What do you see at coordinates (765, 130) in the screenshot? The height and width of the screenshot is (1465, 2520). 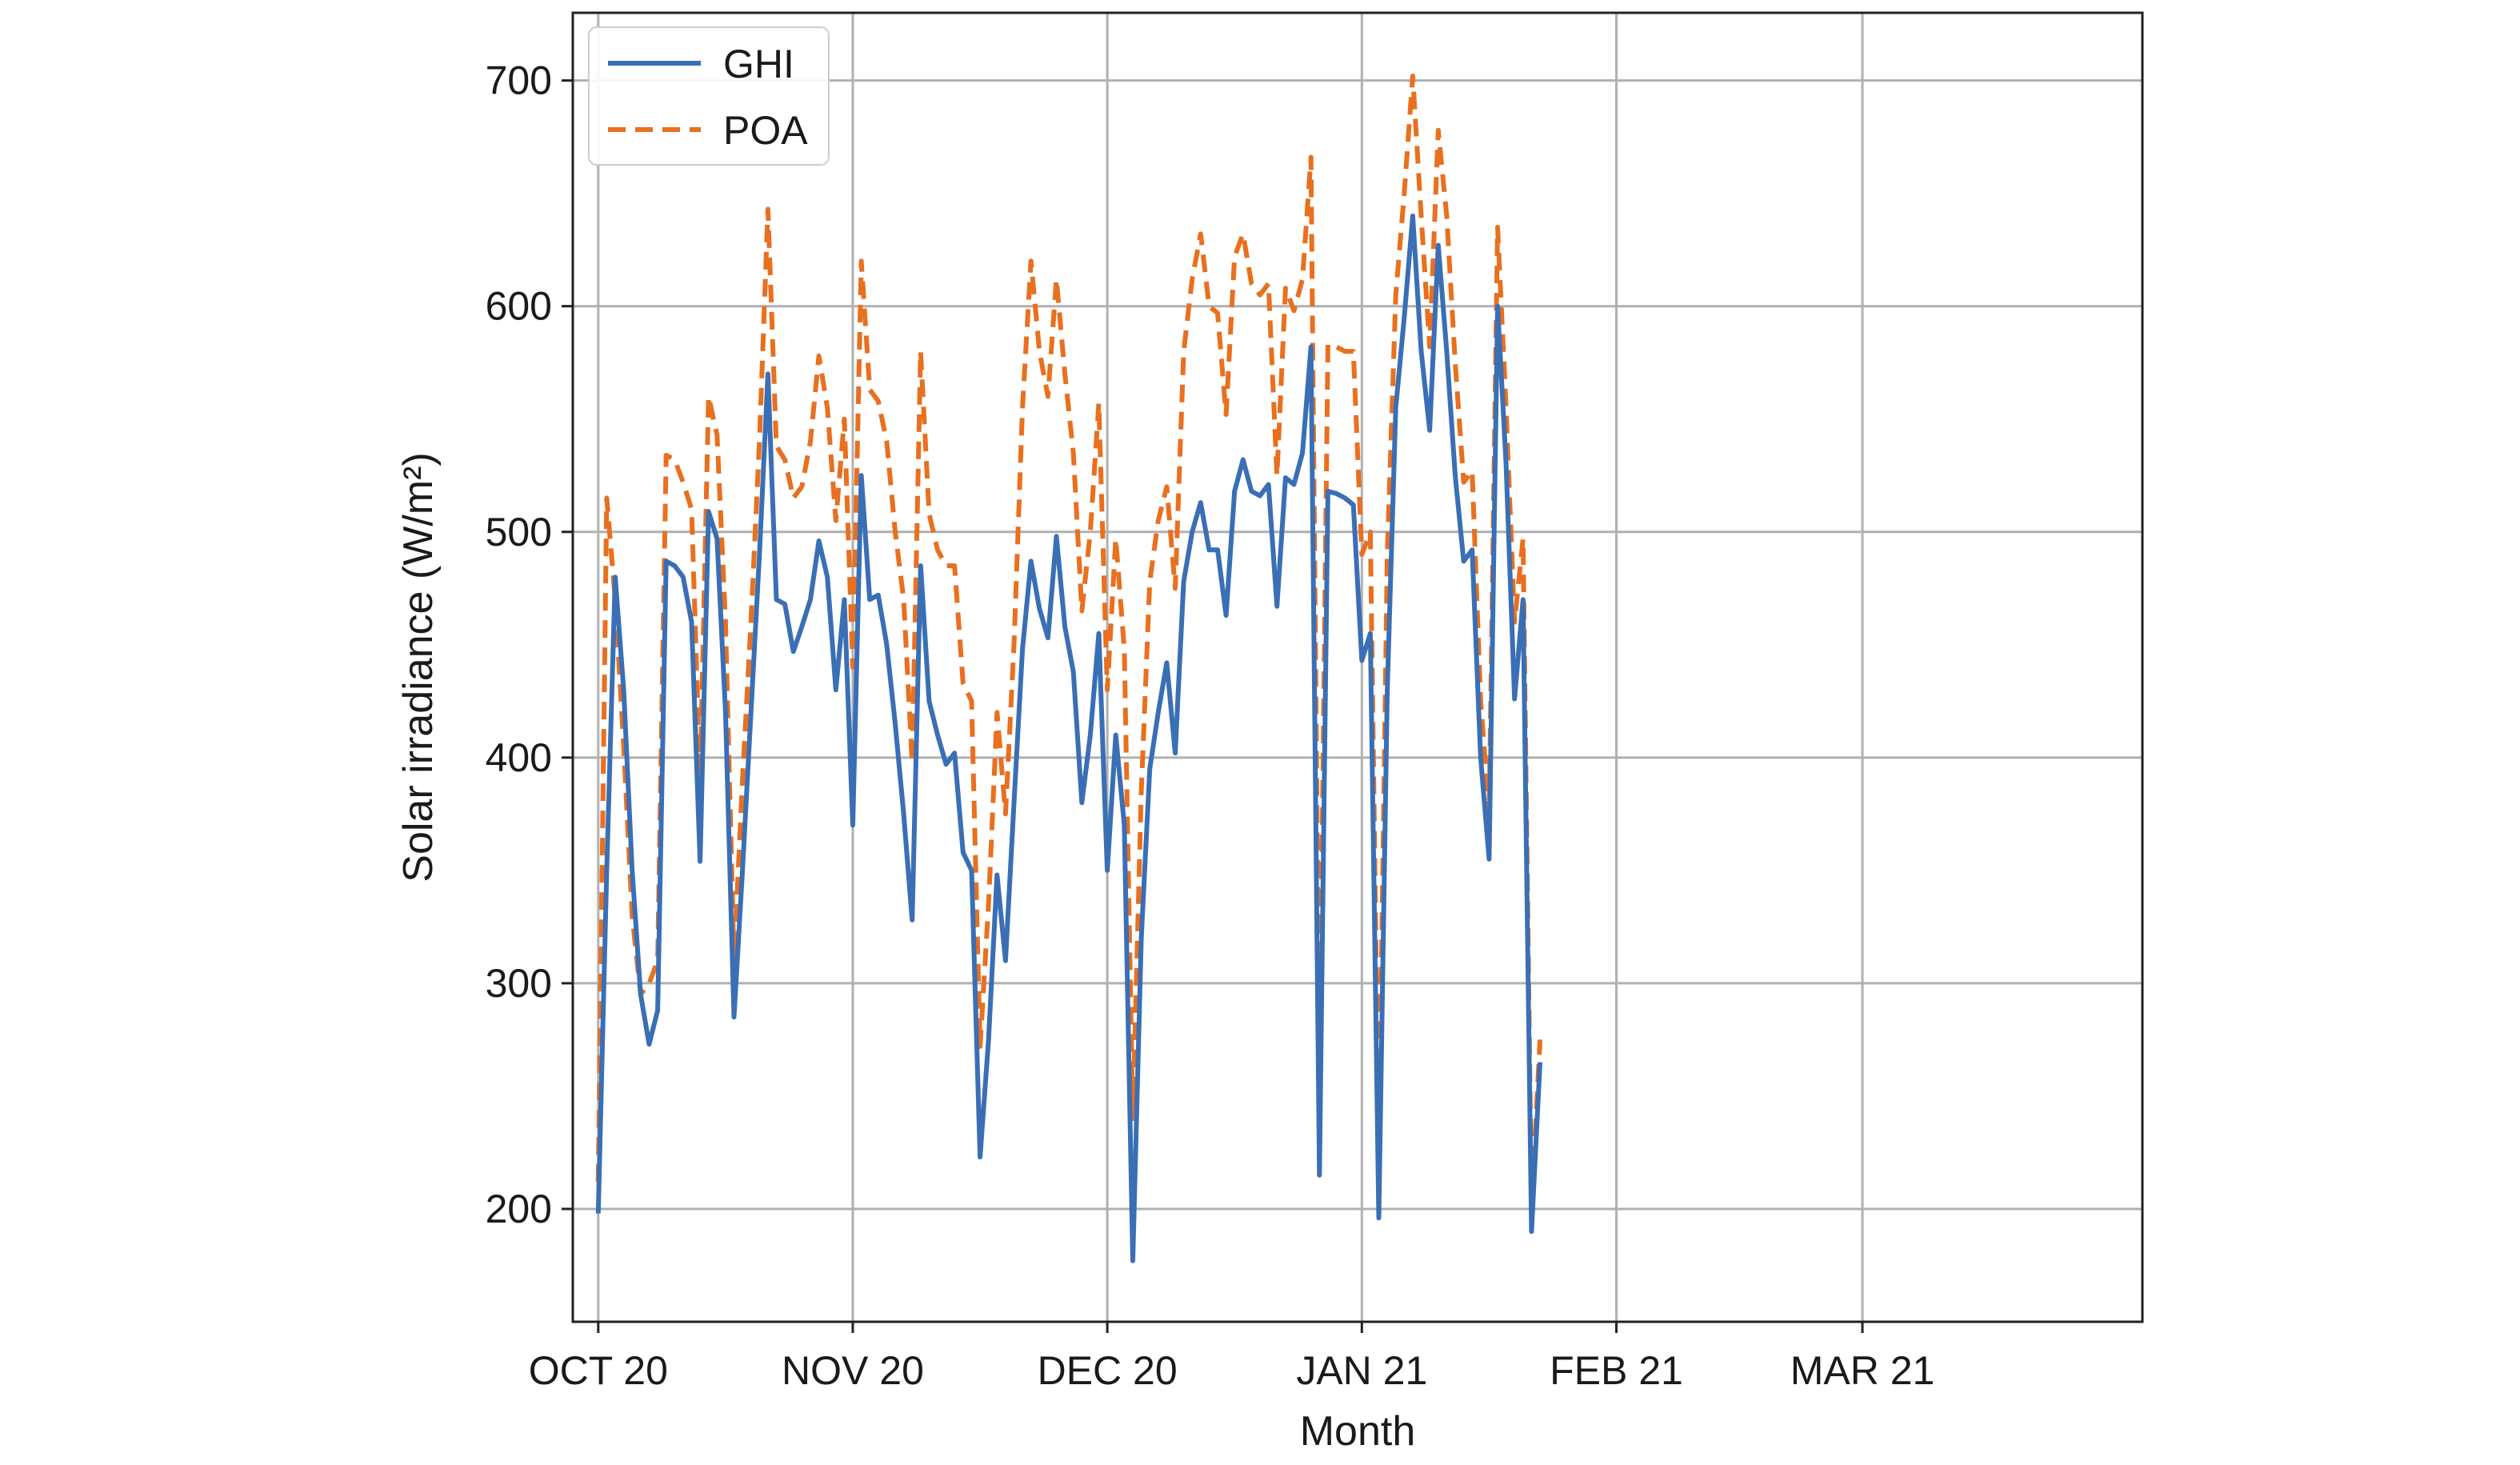 I see `legend-label-poa: POA` at bounding box center [765, 130].